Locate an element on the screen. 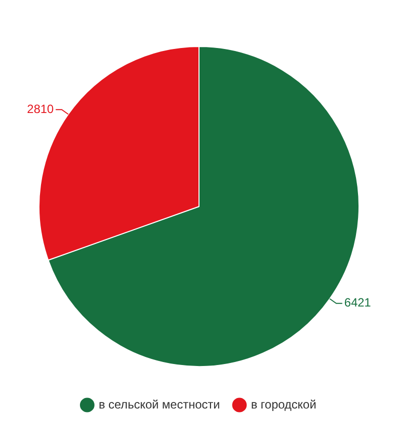  data-label: 2810 is located at coordinates (40, 109).